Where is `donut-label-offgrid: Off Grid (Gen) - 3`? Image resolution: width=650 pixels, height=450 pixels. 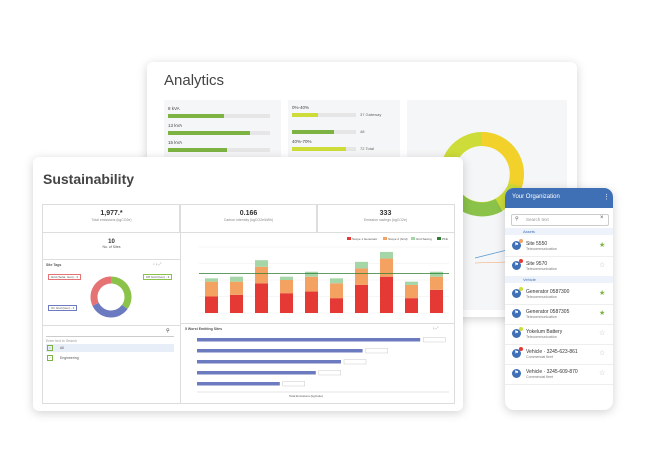 donut-label-offgrid: Off Grid (Gen) - 3 is located at coordinates (158, 277).